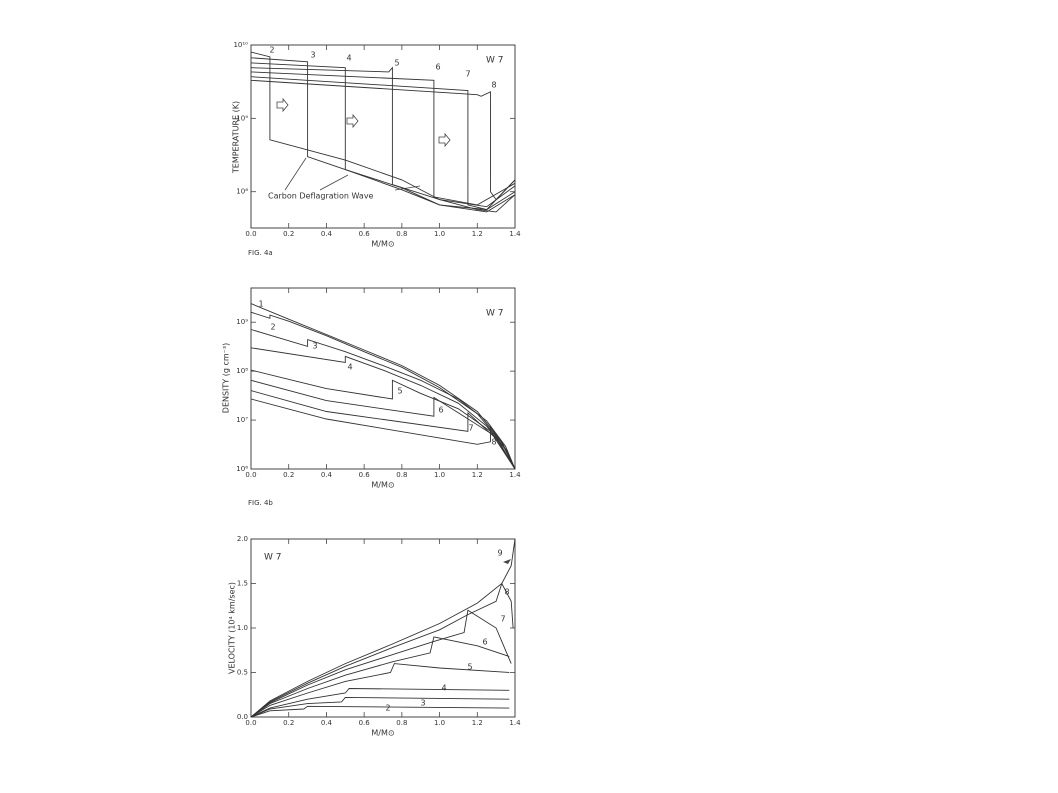 The image size is (1058, 793). Describe the element at coordinates (240, 45) in the screenshot. I see `y-tick-label: 10¹⁰` at that location.